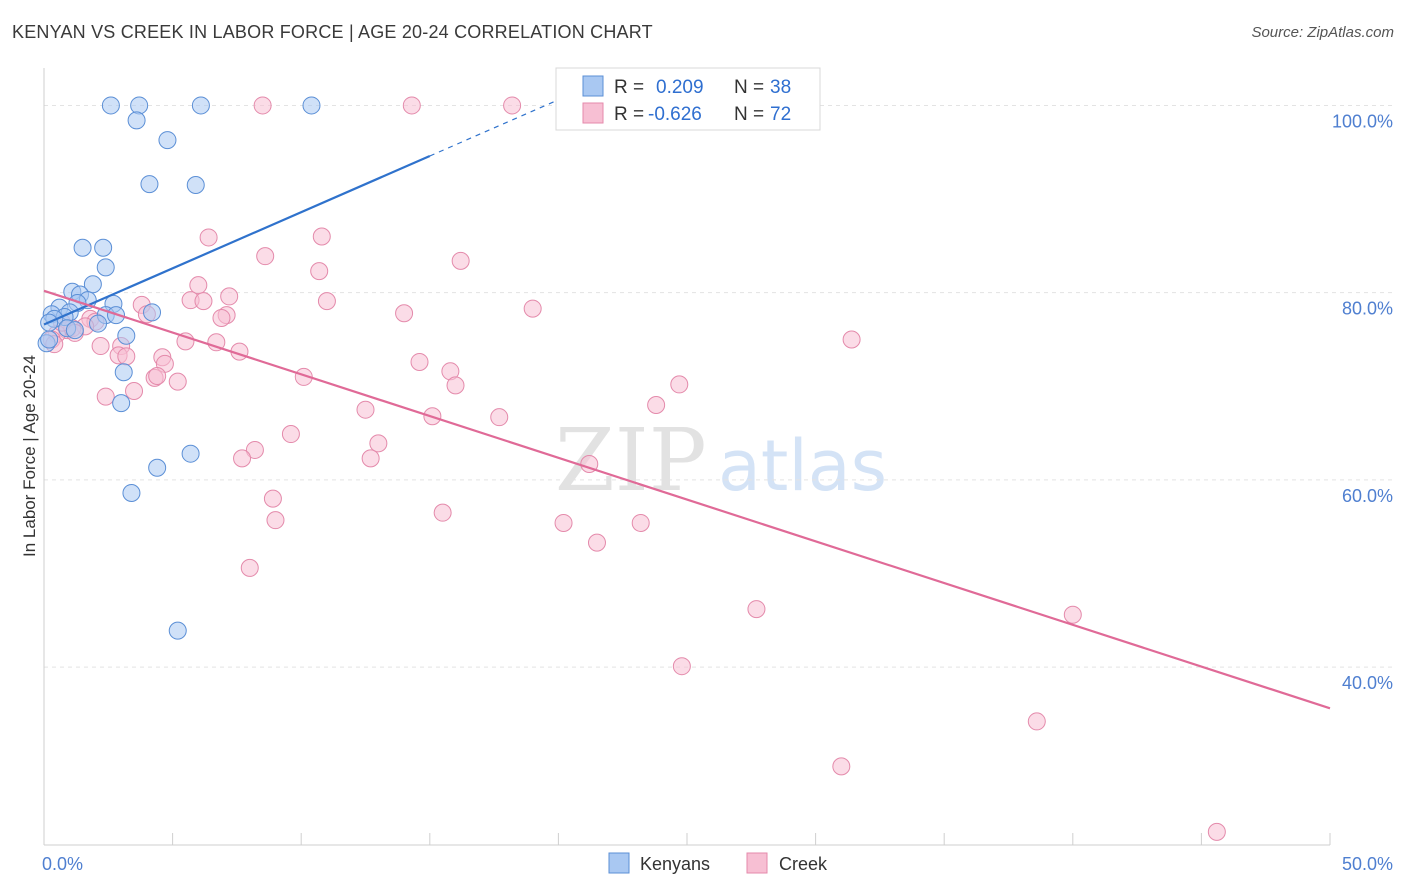  Describe the element at coordinates (688, 99) in the screenshot. I see `legend: R = 0.209 N = 38 R = -0.626 N = 72` at that location.